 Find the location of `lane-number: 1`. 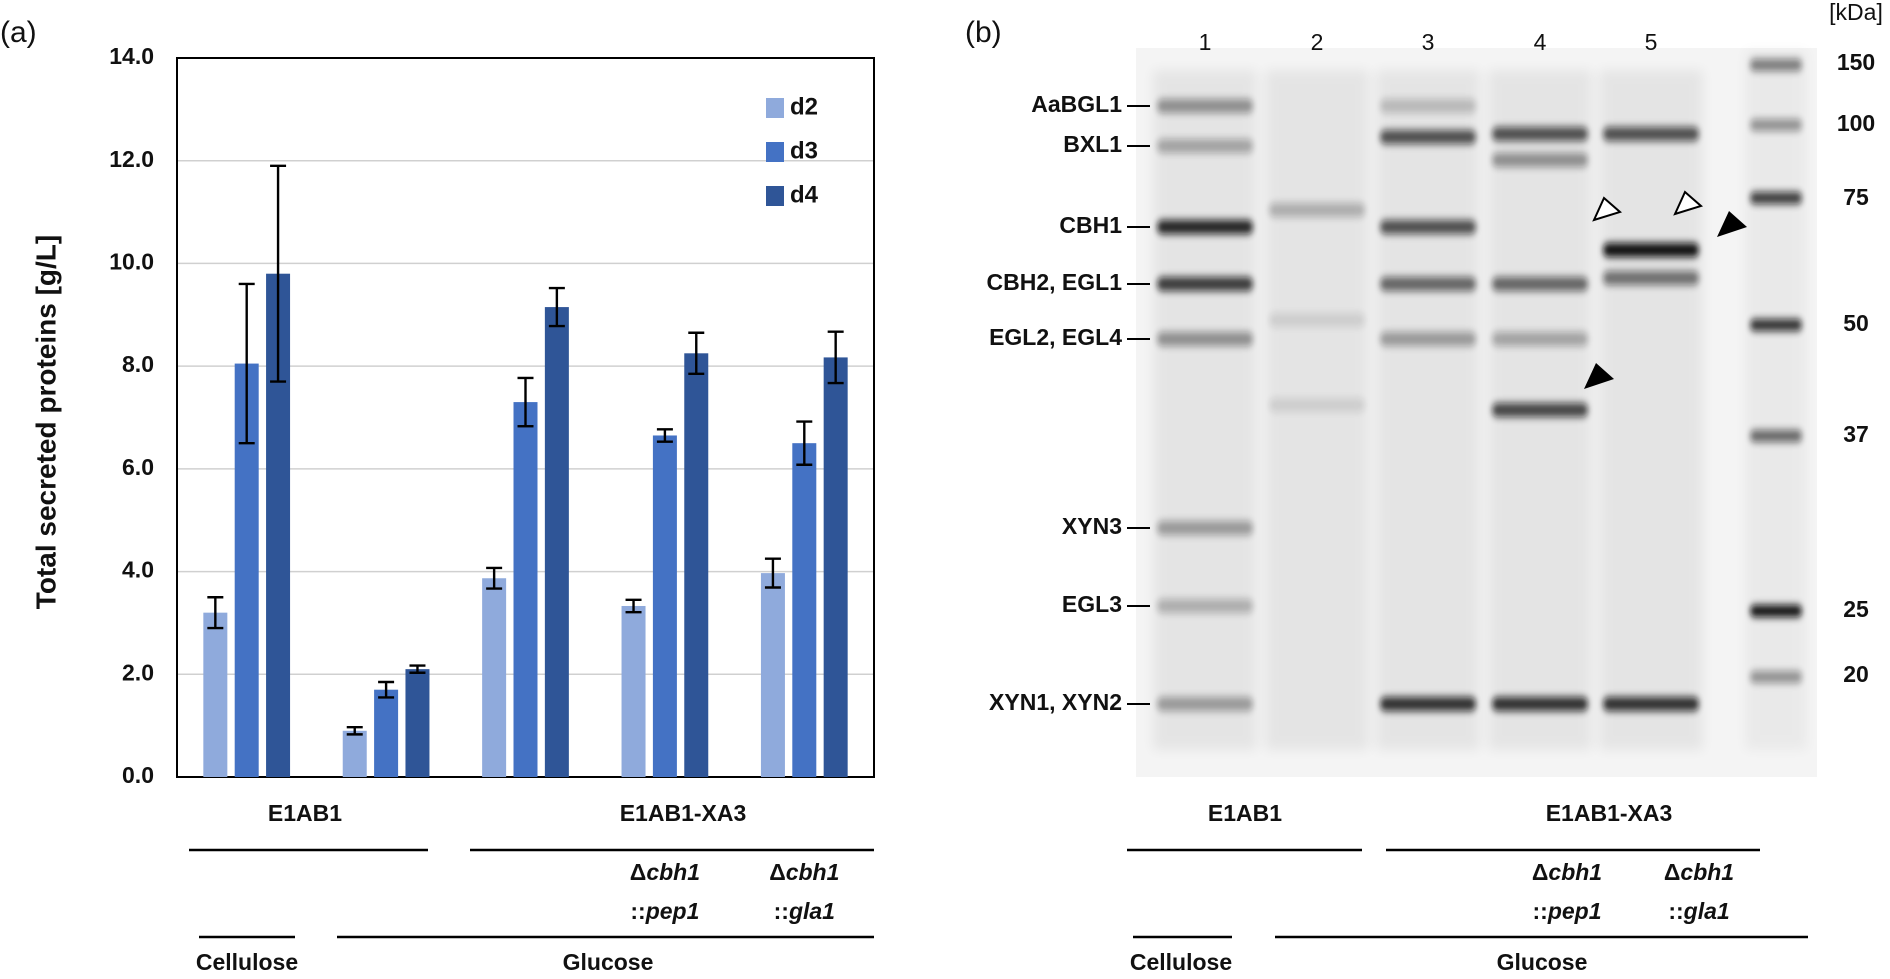

lane-number: 1 is located at coordinates (1205, 42).